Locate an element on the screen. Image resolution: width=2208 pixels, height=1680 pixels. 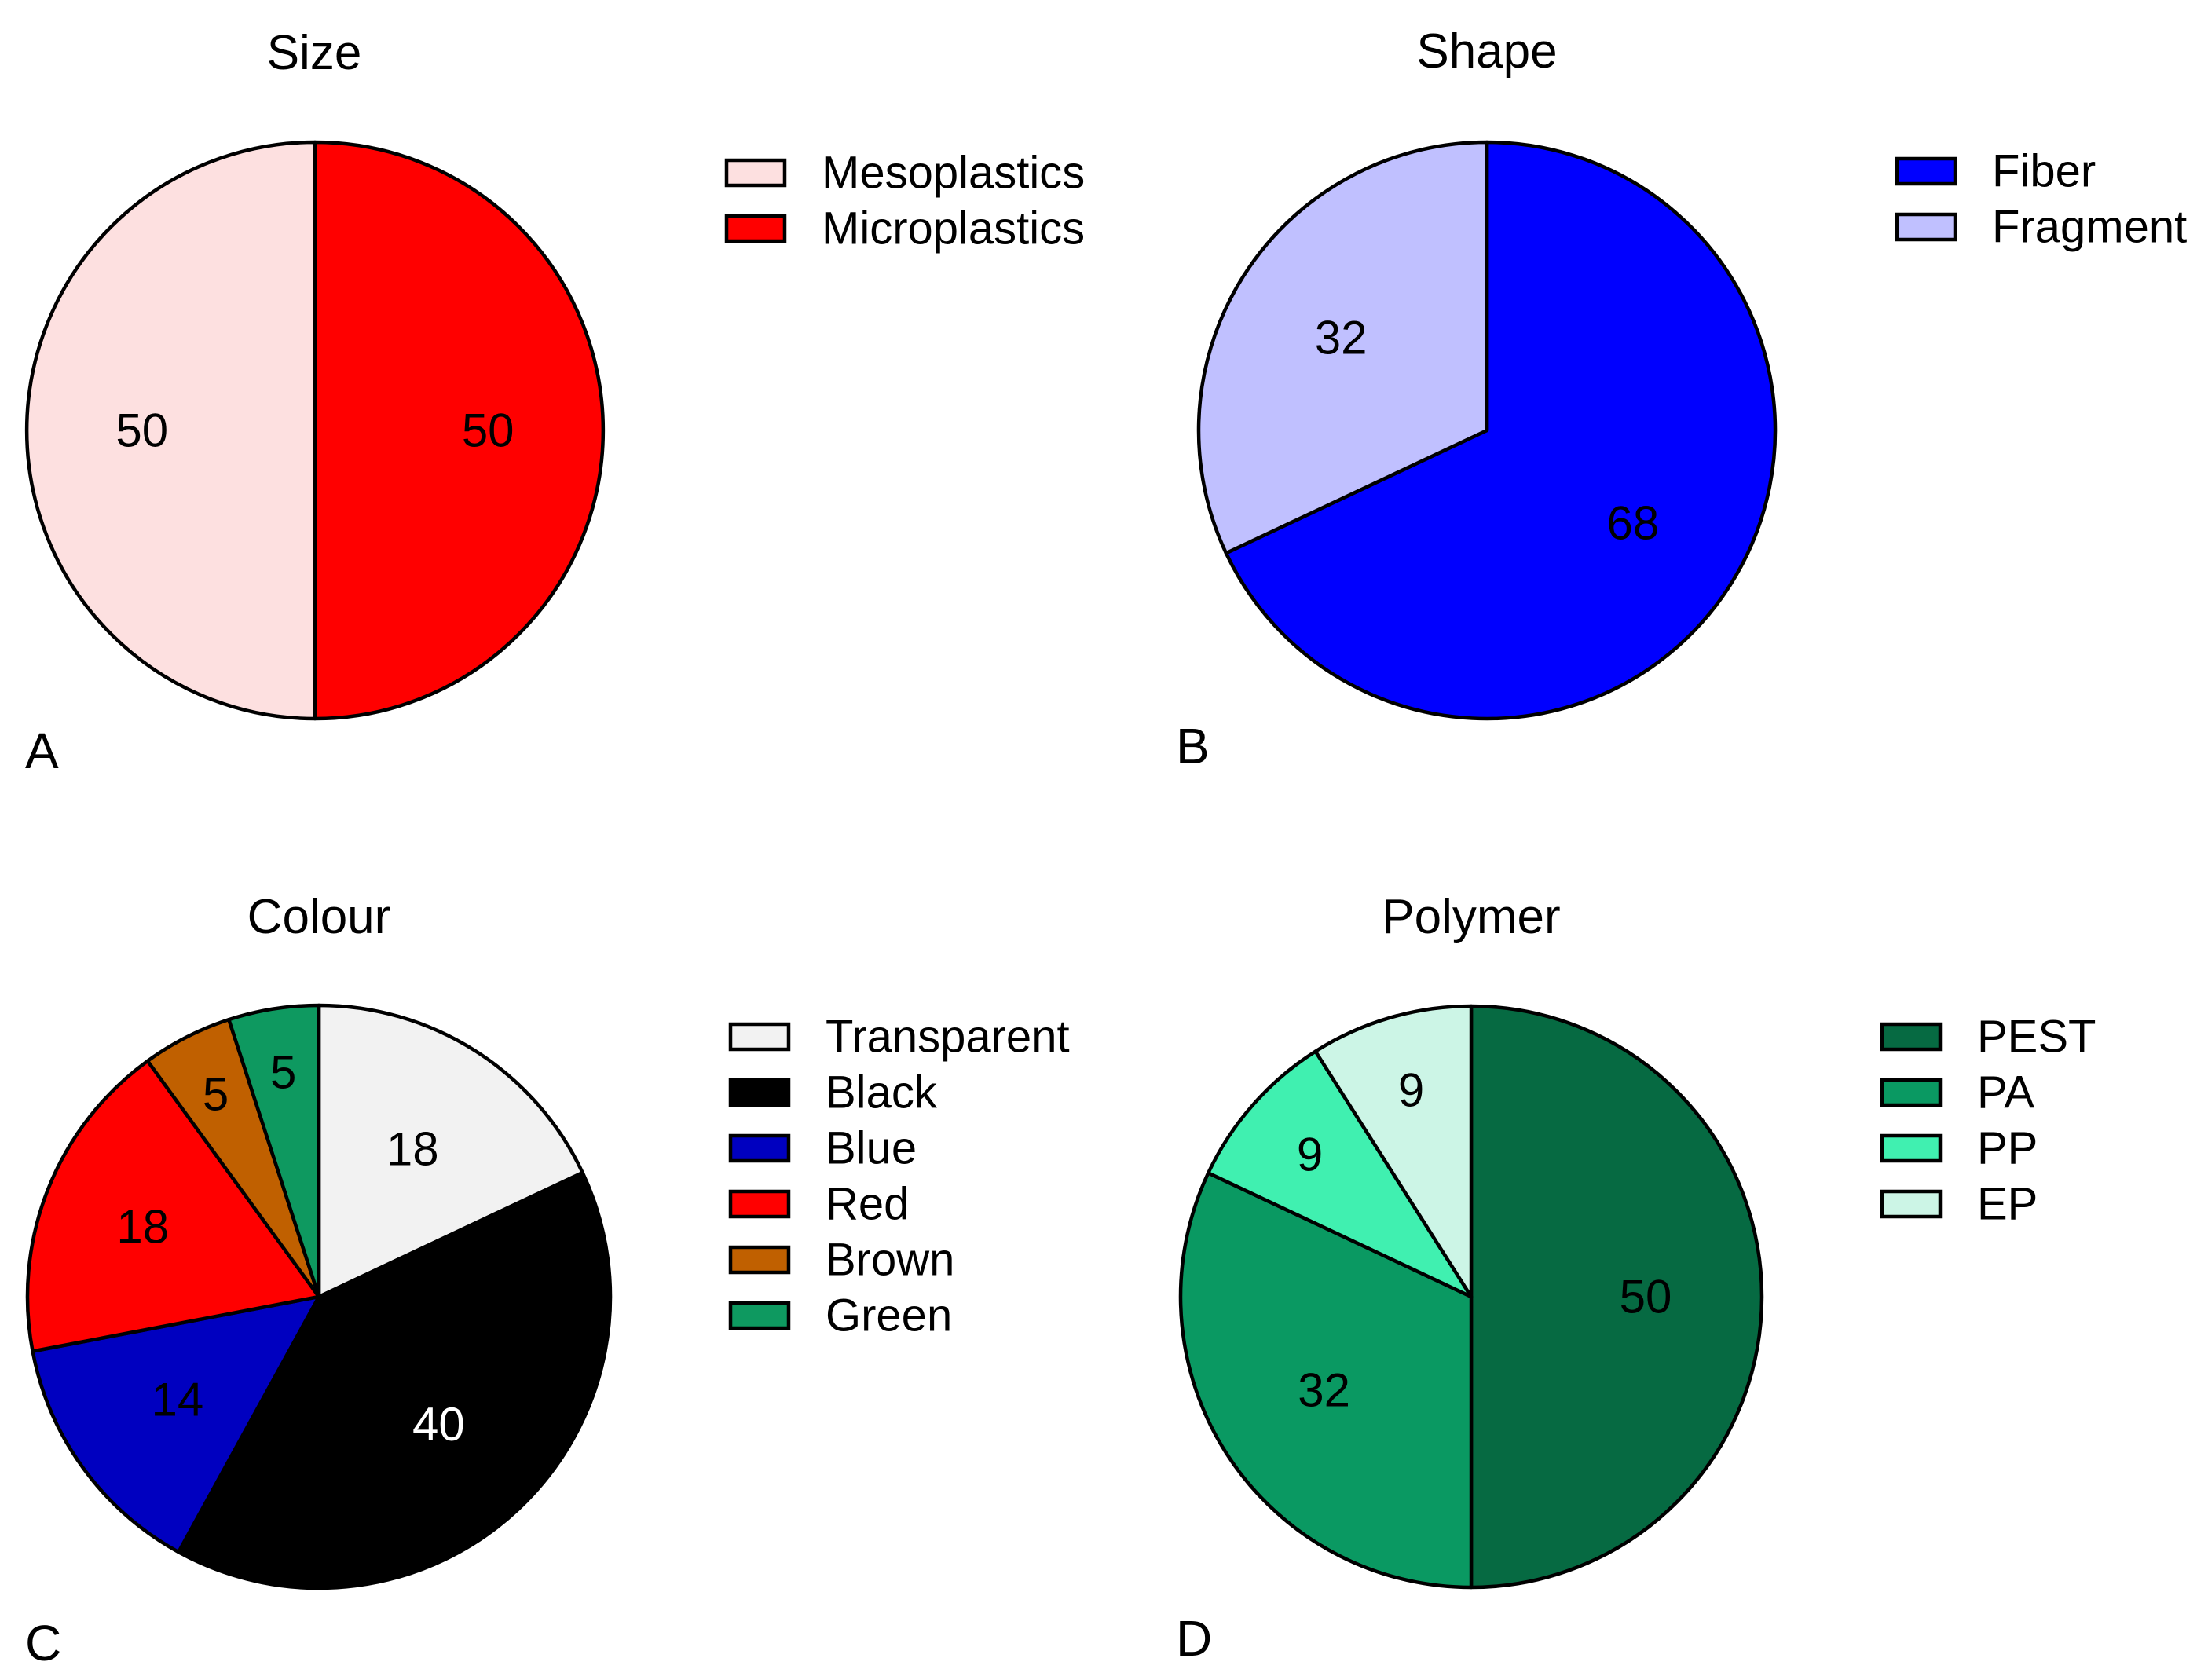
chart-title: Shape is located at coordinates (1486, 51).